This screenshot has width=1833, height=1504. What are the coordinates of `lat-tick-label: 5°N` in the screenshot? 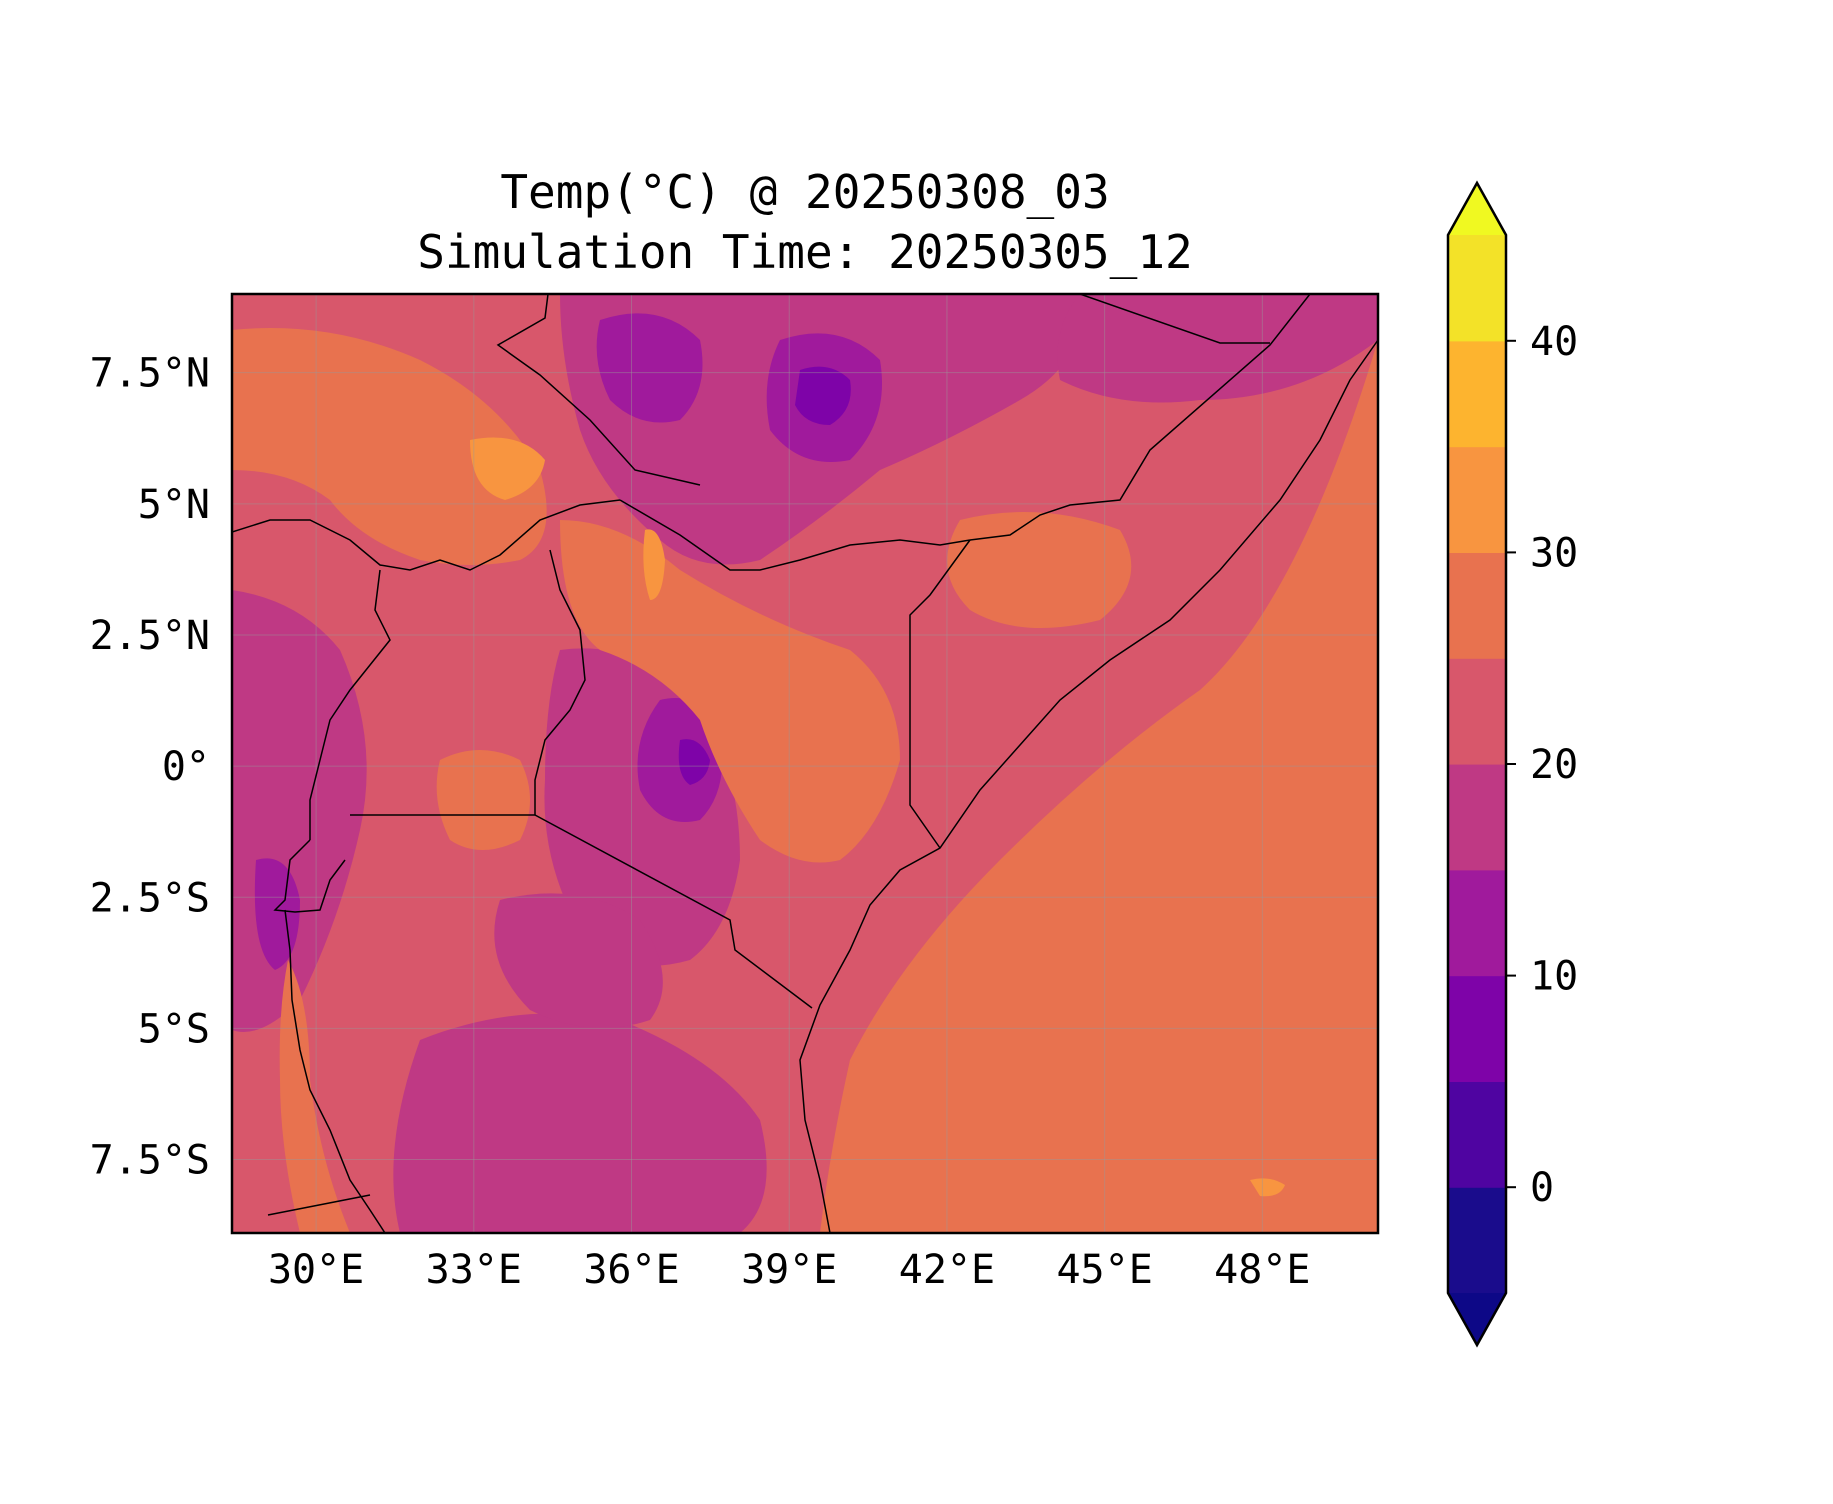 It's located at (174, 505).